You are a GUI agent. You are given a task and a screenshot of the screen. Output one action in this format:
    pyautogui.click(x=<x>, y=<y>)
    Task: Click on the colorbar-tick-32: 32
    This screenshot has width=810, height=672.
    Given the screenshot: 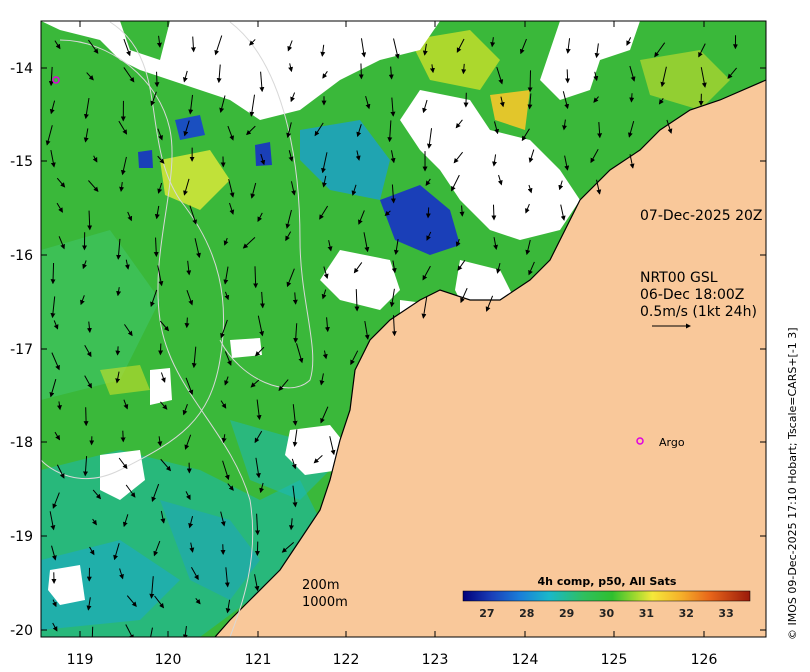 What is the action you would take?
    pyautogui.click(x=686, y=613)
    